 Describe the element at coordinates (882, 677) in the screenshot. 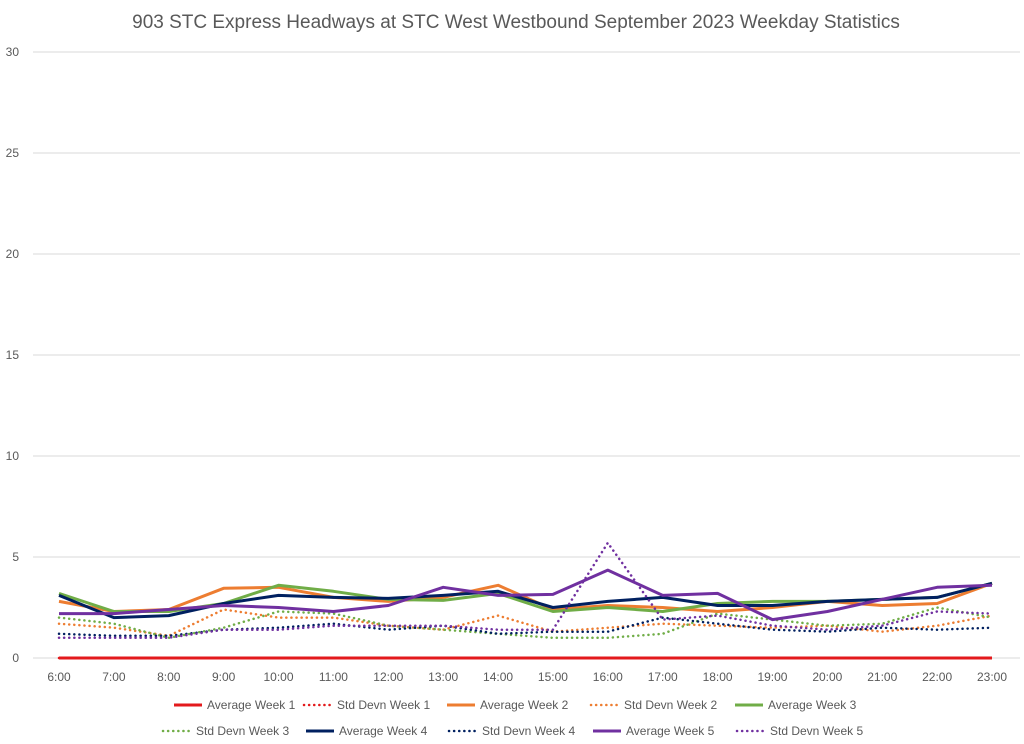

I see `x-tick-label: 21:00` at that location.